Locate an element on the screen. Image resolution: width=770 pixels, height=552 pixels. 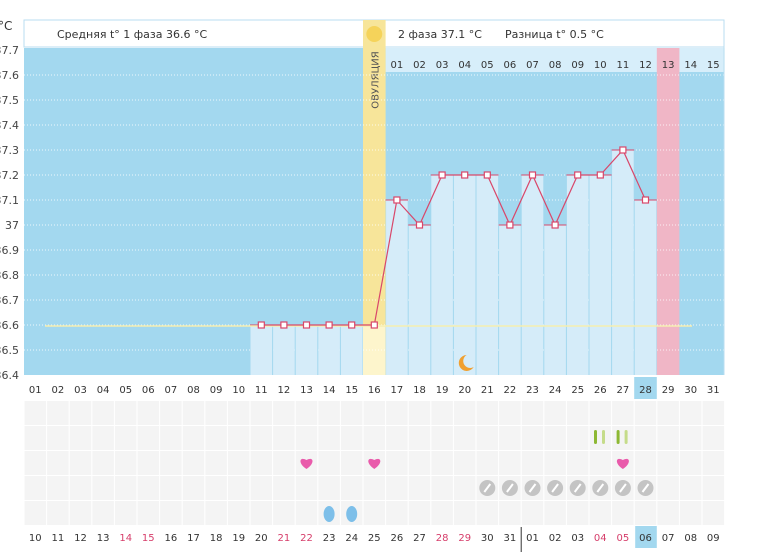
cycle-day-label: 21 is located at coordinates (487, 390).